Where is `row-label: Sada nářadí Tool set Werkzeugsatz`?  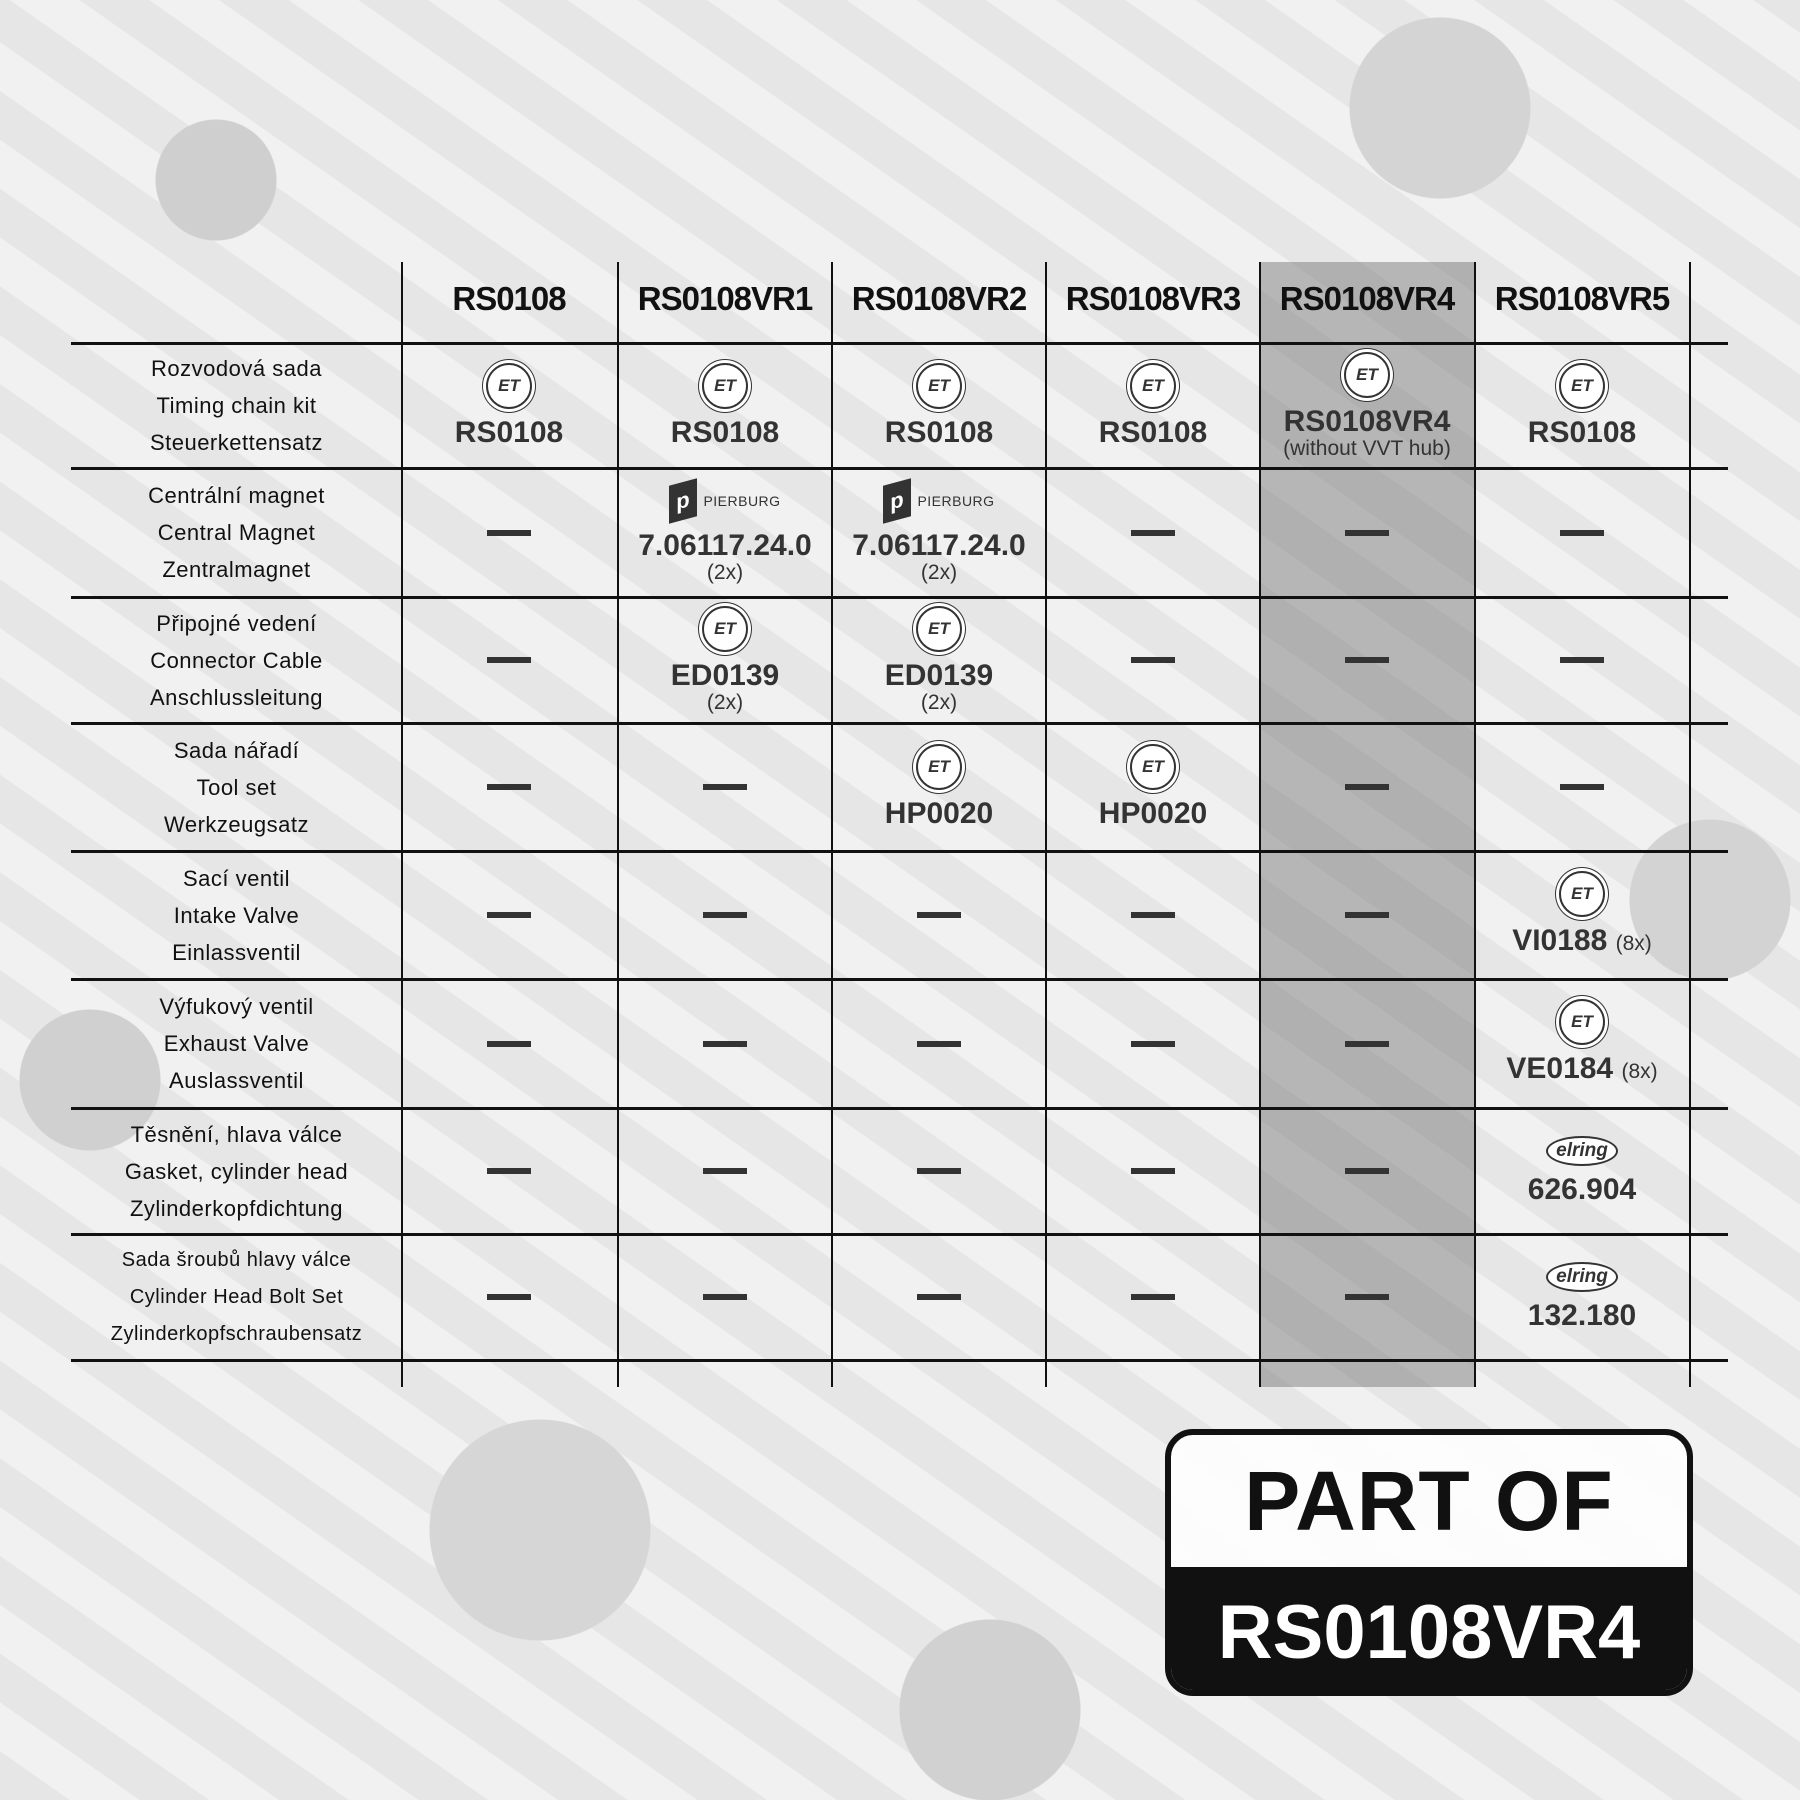 row-label: Sada nářadí Tool set Werkzeugsatz is located at coordinates (236, 787).